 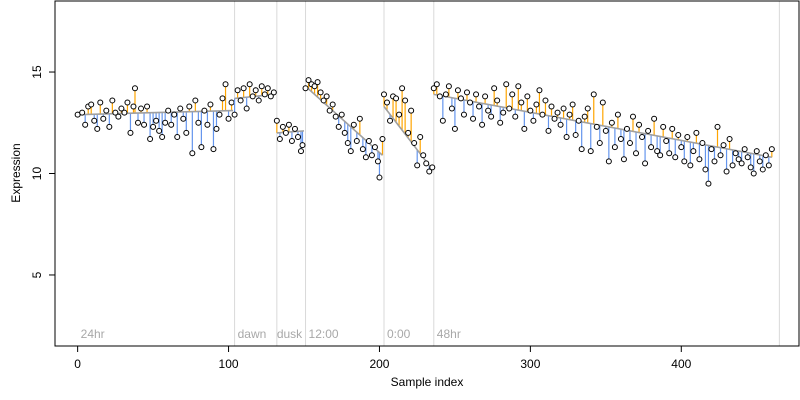 I want to click on region-labels: 24hr dawn dusk 12:00 0:00 48hr, so click(x=271, y=334).